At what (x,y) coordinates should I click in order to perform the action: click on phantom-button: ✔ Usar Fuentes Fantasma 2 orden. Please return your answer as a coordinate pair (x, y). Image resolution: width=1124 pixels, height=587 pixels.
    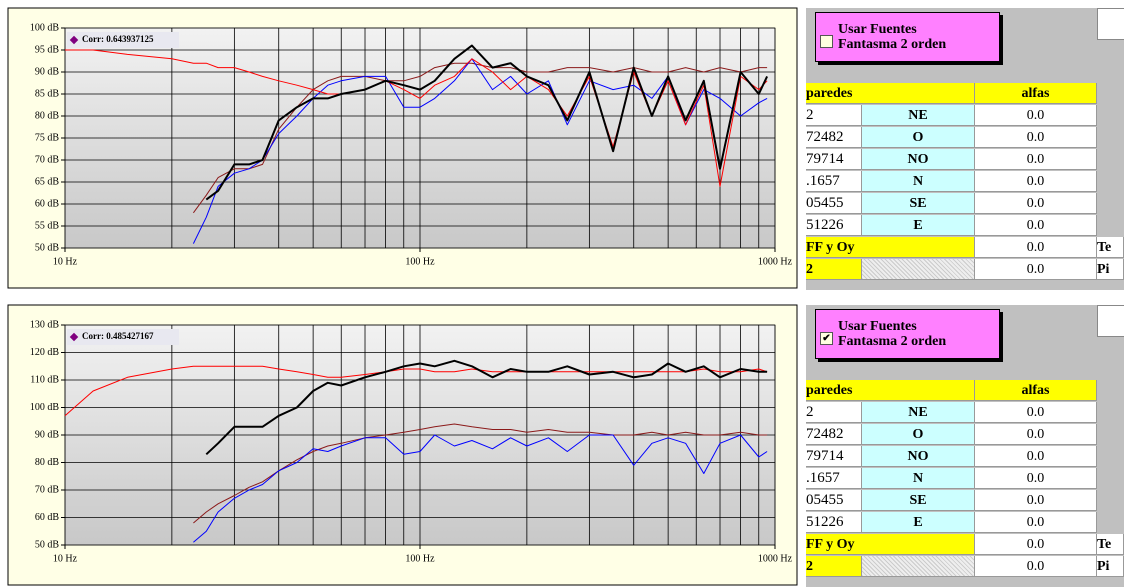
    Looking at the image, I should click on (907, 334).